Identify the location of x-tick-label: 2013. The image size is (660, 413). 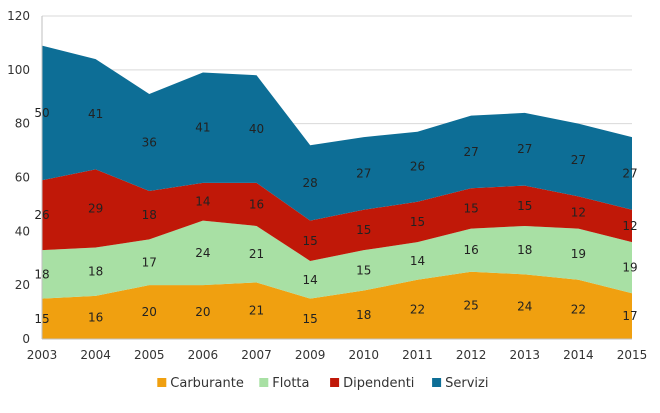
(524, 355).